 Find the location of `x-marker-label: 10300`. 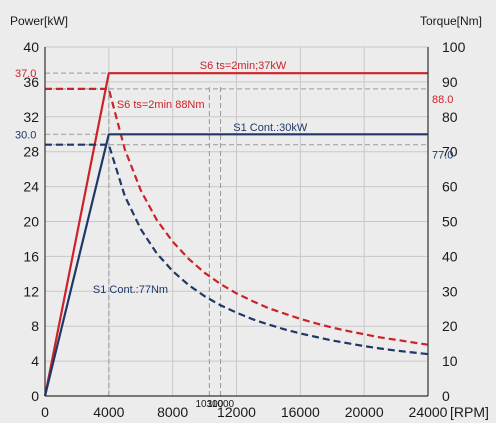

x-marker-label: 10300 is located at coordinates (209, 404).